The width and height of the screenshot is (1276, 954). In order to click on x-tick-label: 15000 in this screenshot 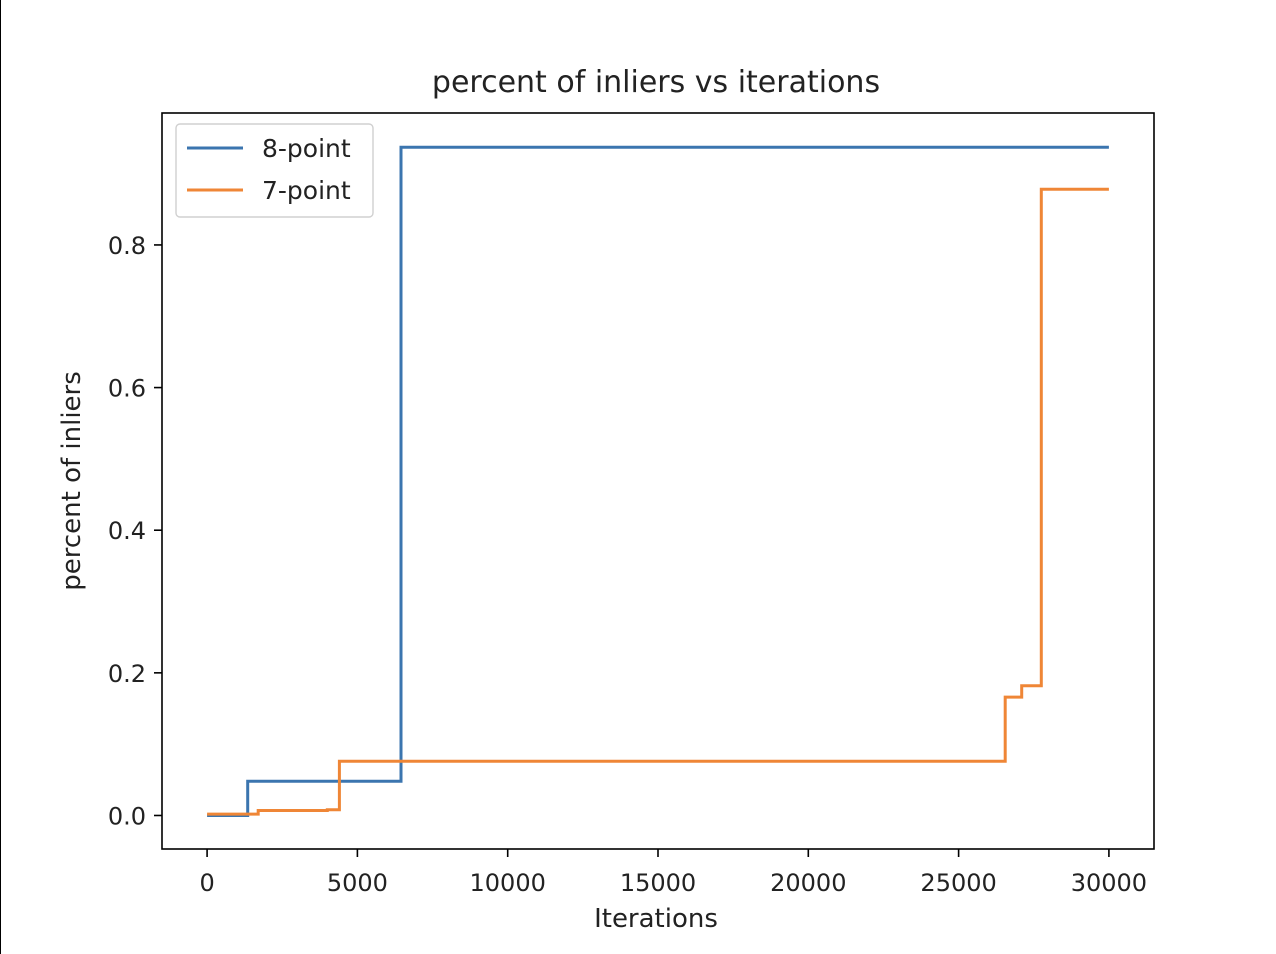, I will do `click(658, 883)`.